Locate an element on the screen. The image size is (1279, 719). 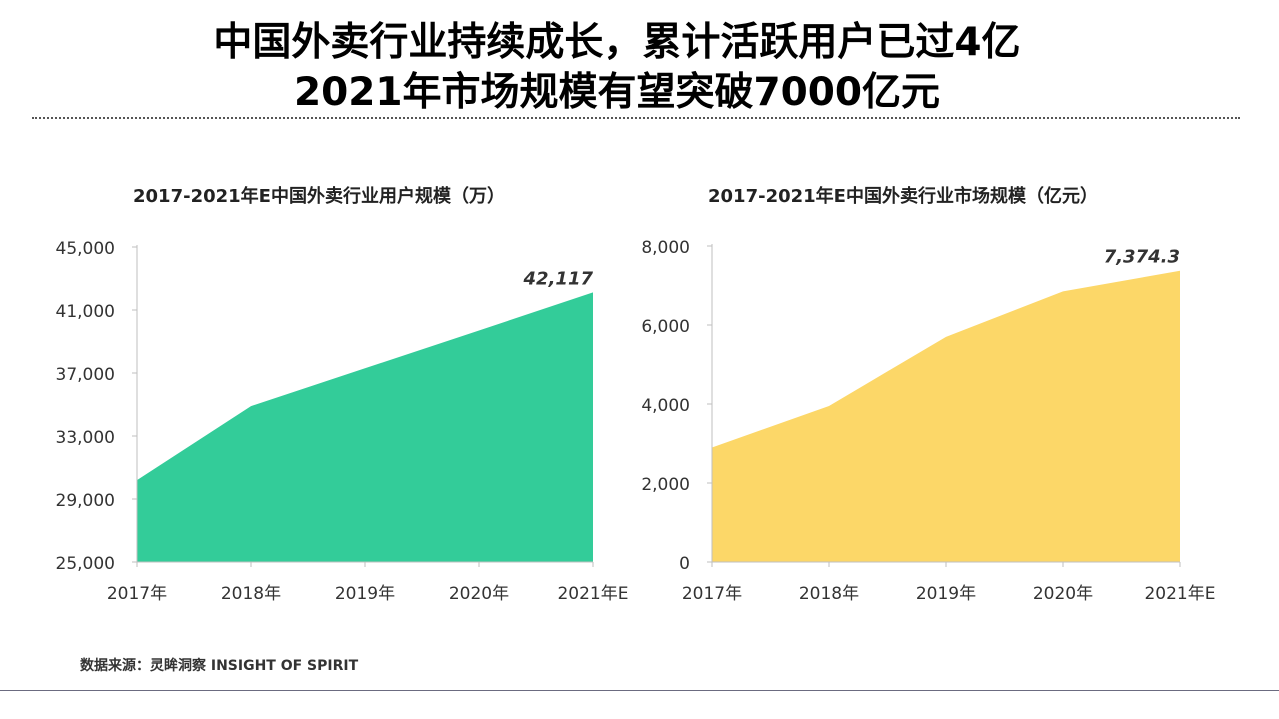
users-y-tick-label-1: 29,000 is located at coordinates (85, 501).